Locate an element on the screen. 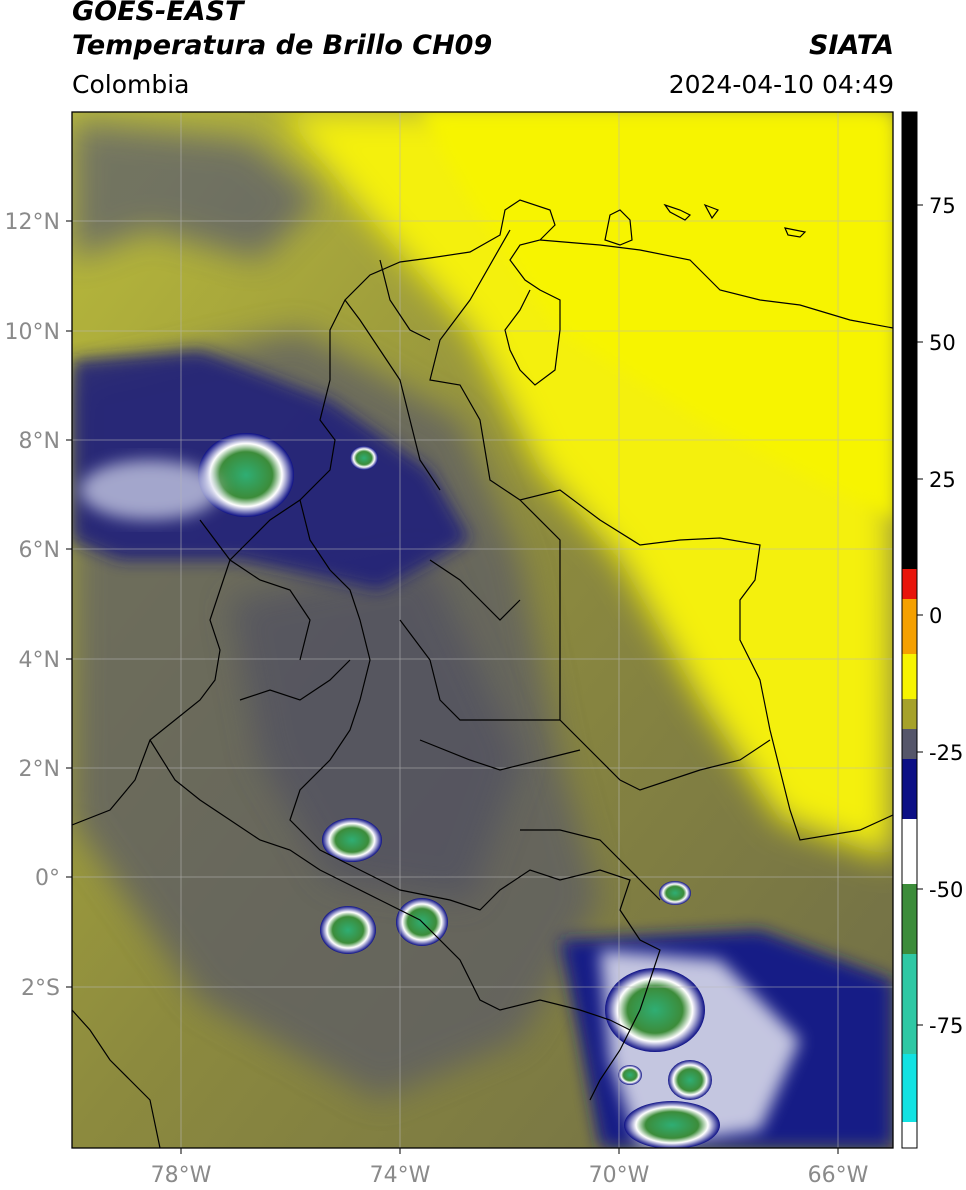  lat-ticks is located at coordinates (69, 604).